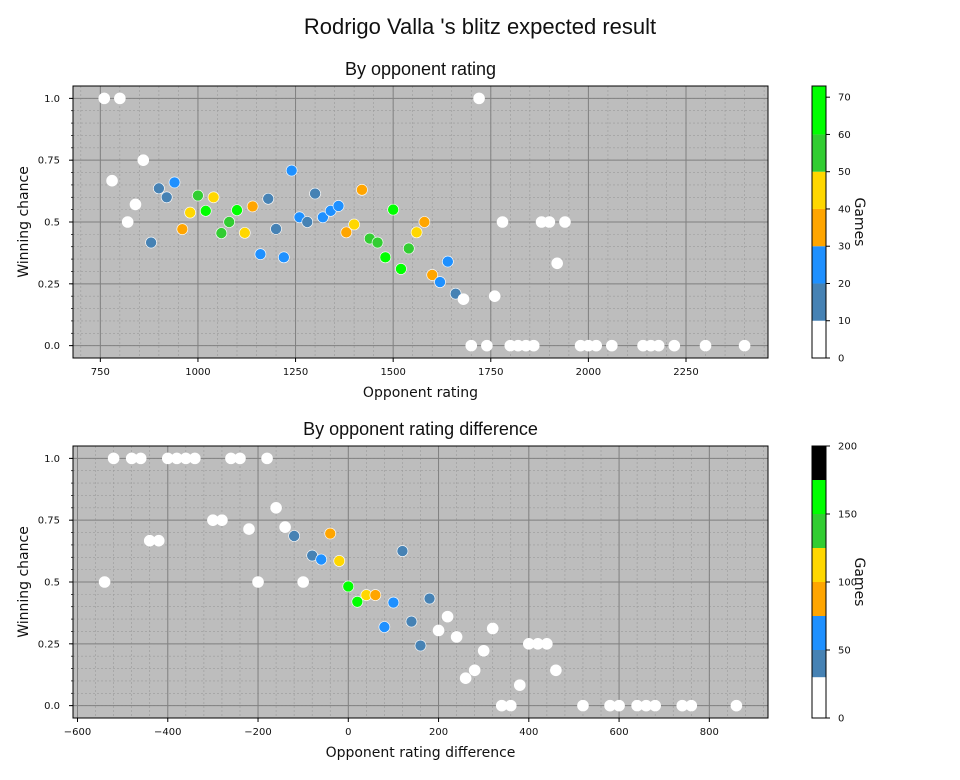 The height and width of the screenshot is (780, 960). Describe the element at coordinates (24, 582) in the screenshot. I see `y-axis-label: Winning chance` at that location.